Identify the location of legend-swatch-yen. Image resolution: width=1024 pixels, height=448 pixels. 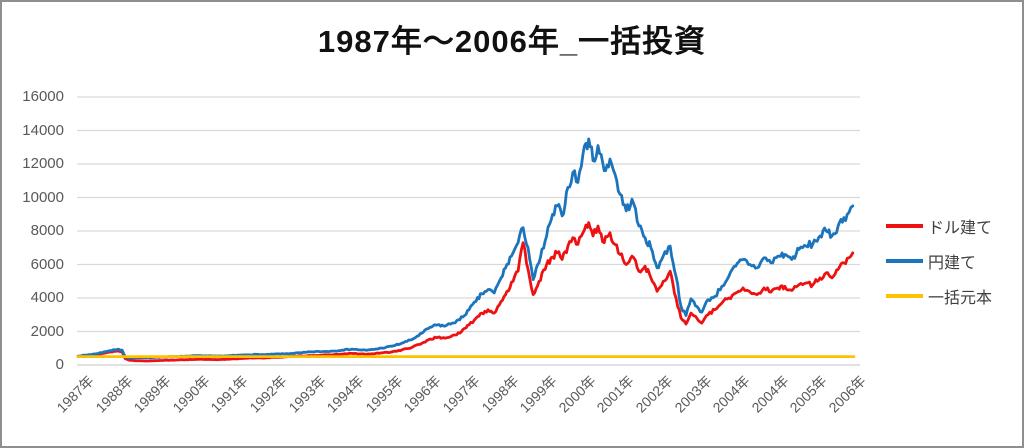
(904, 261).